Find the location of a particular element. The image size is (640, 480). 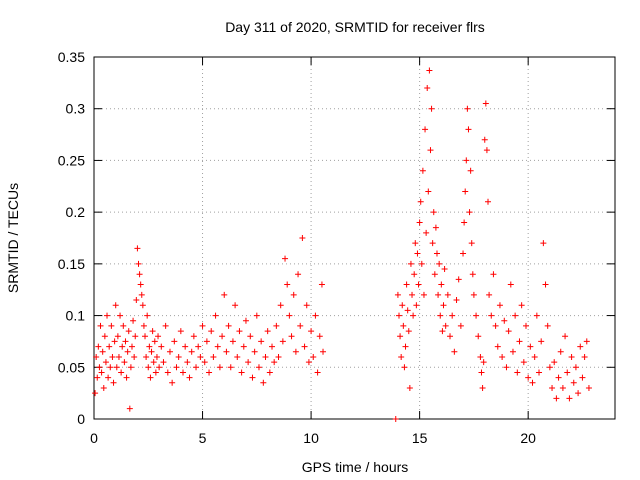

x-tick-label: 5 is located at coordinates (203, 438).